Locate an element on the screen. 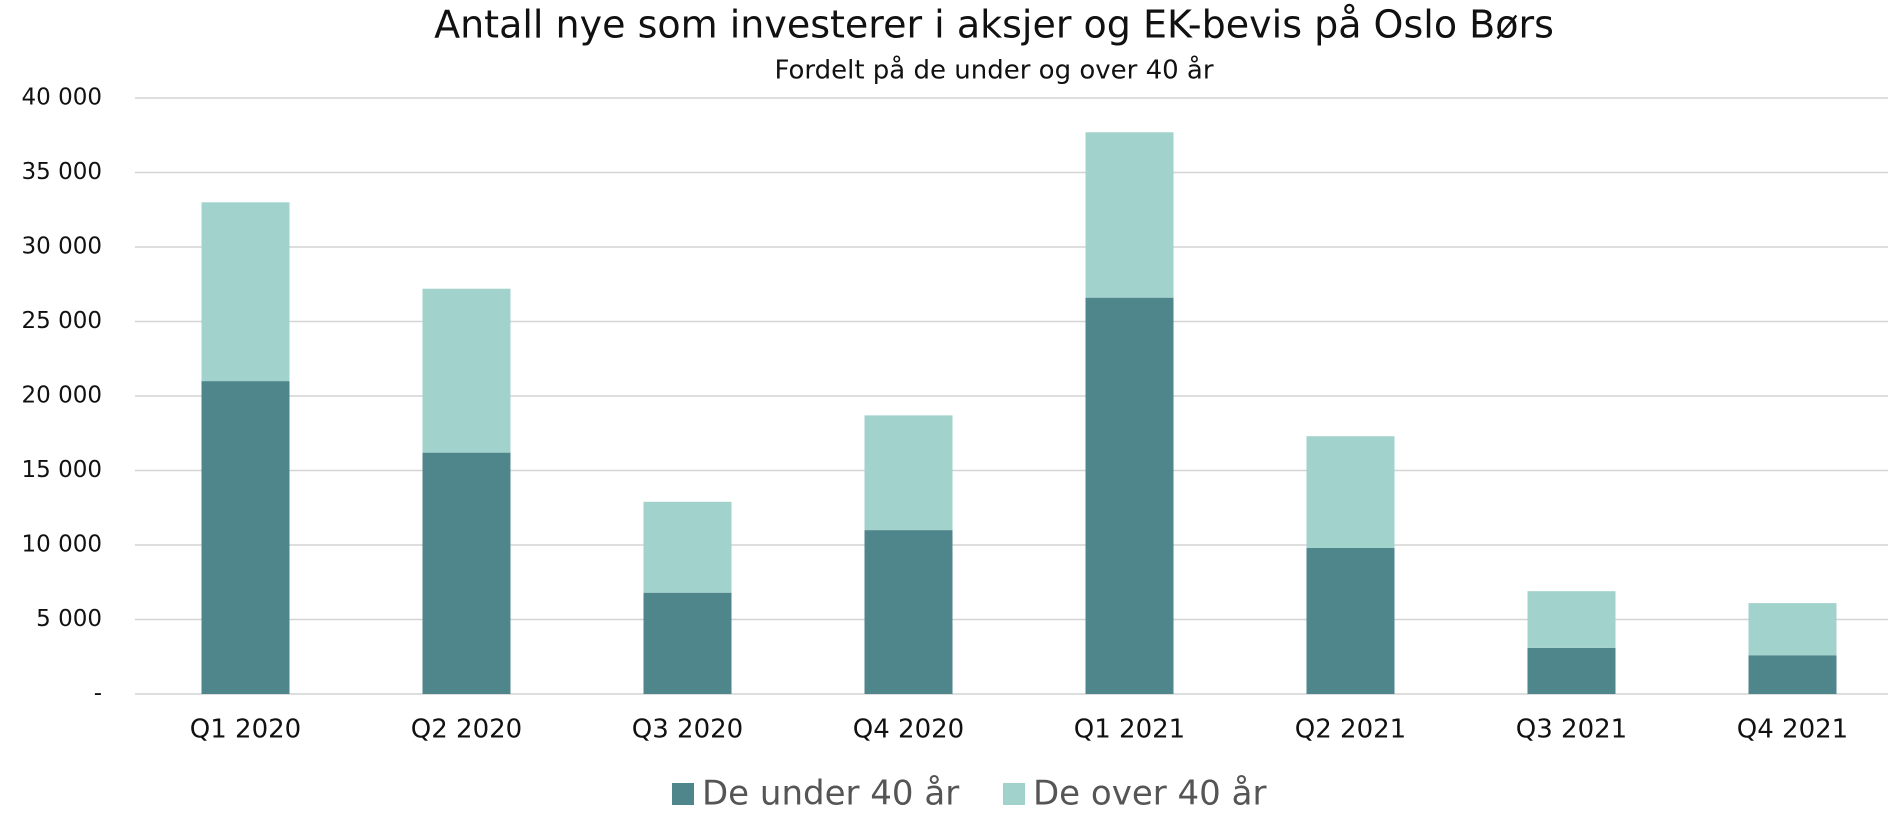 The width and height of the screenshot is (1888, 814). x-tick-label: Q4 2020 is located at coordinates (908, 730).